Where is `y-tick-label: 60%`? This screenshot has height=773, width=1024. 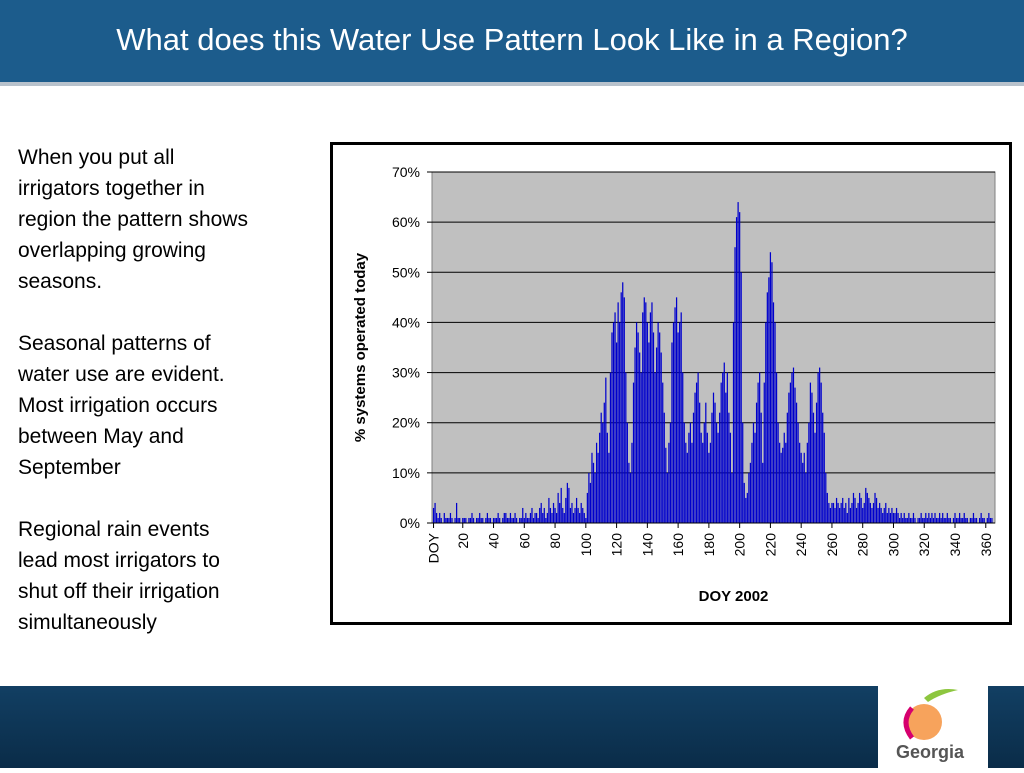
y-tick-label: 60% is located at coordinates (406, 222).